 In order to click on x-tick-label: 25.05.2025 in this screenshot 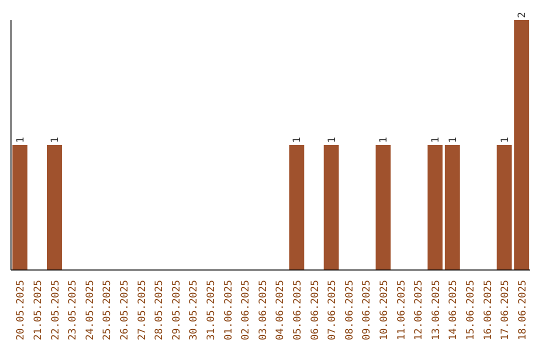, I will do `click(108, 310)`.